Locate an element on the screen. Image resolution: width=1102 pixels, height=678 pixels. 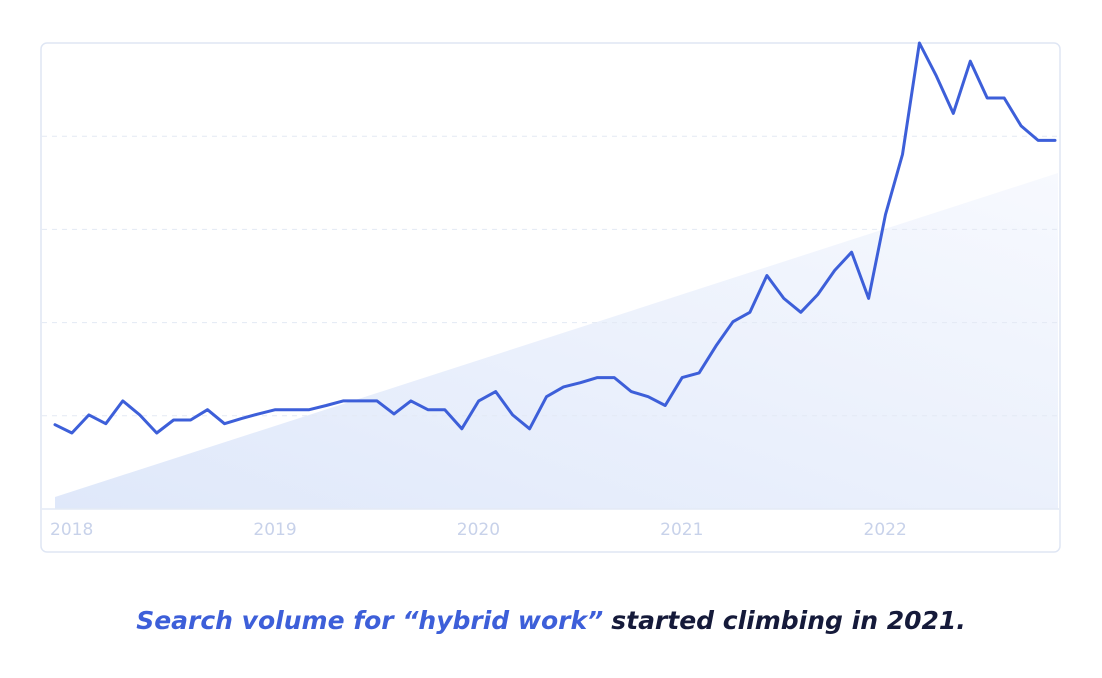
x-tick-label: 2020 is located at coordinates (478, 530).